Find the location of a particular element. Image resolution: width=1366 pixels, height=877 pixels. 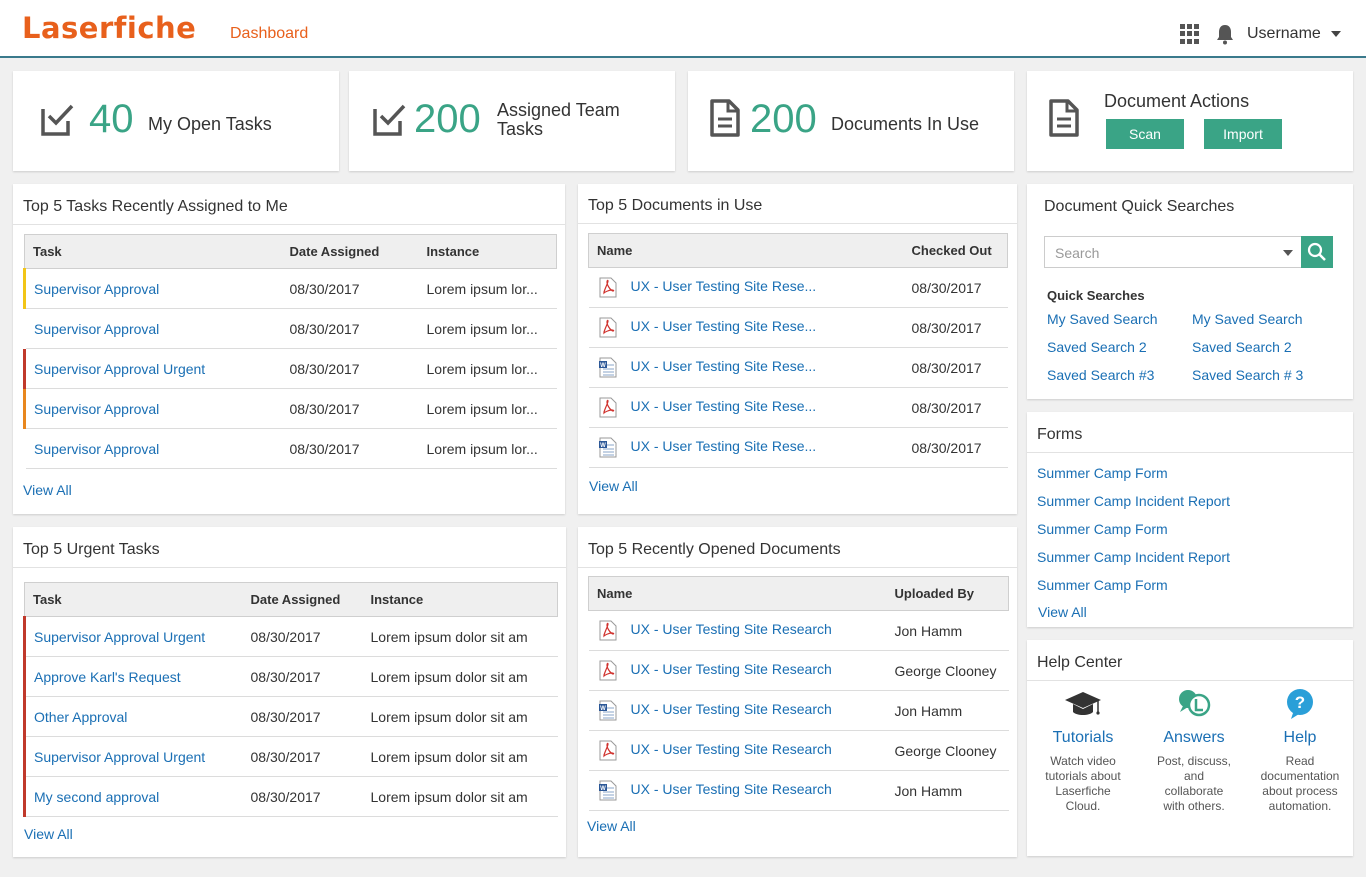

help-item-title: Help is located at coordinates (1300, 737).